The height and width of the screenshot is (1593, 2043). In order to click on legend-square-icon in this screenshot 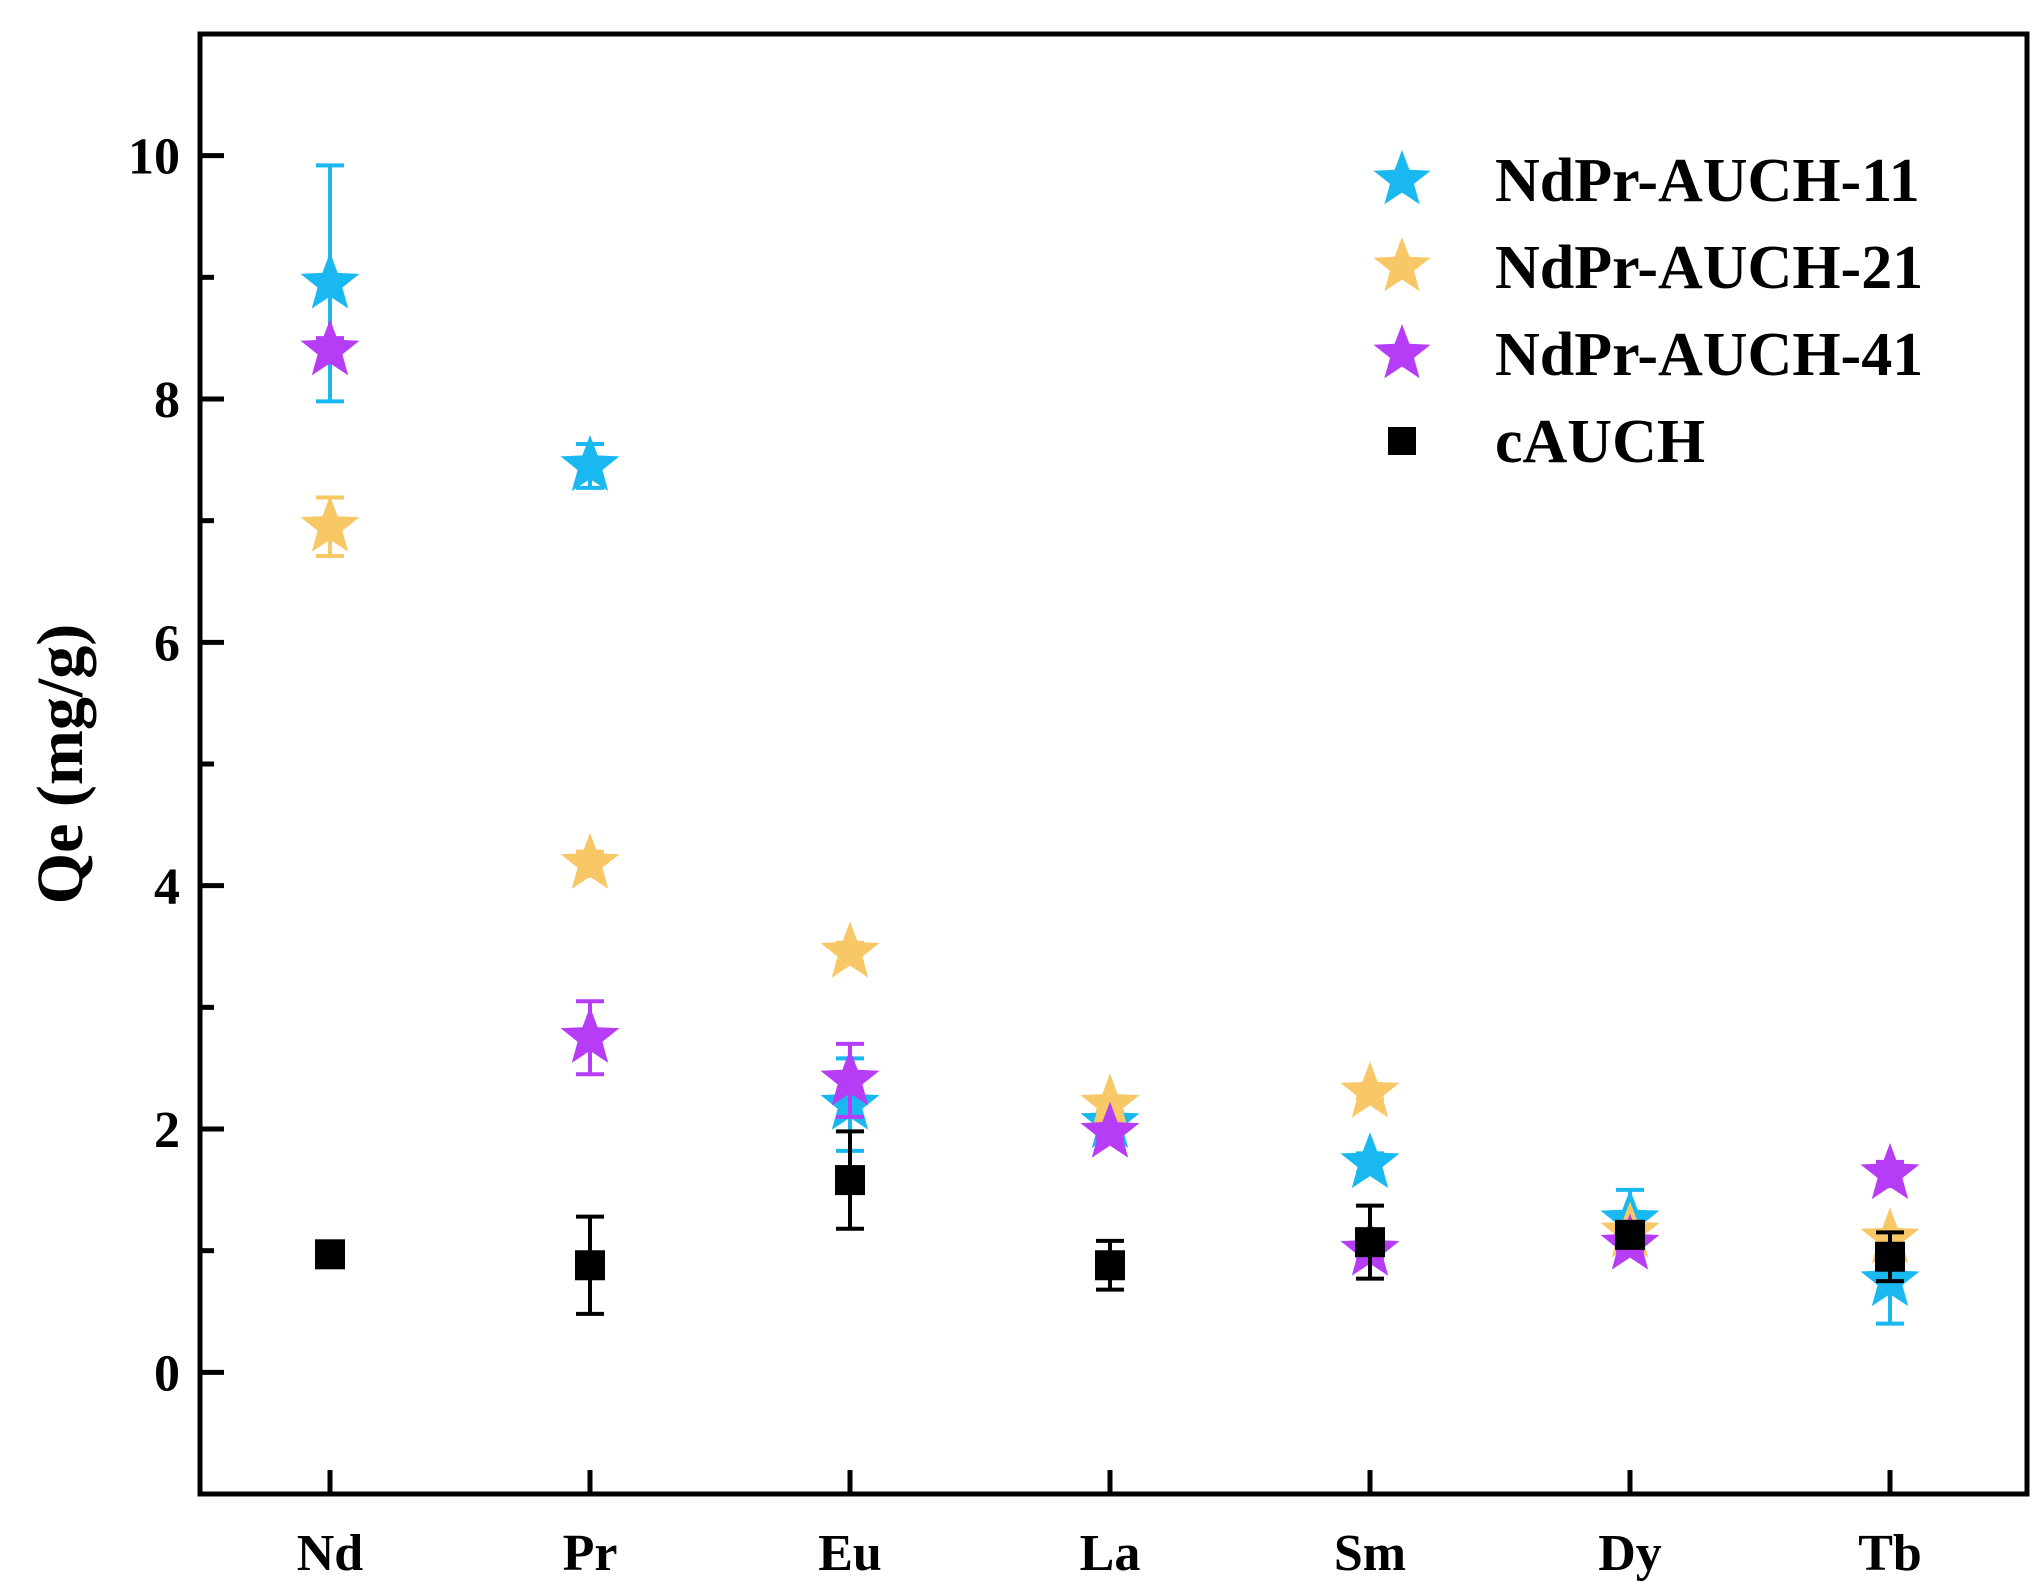, I will do `click(1402, 441)`.